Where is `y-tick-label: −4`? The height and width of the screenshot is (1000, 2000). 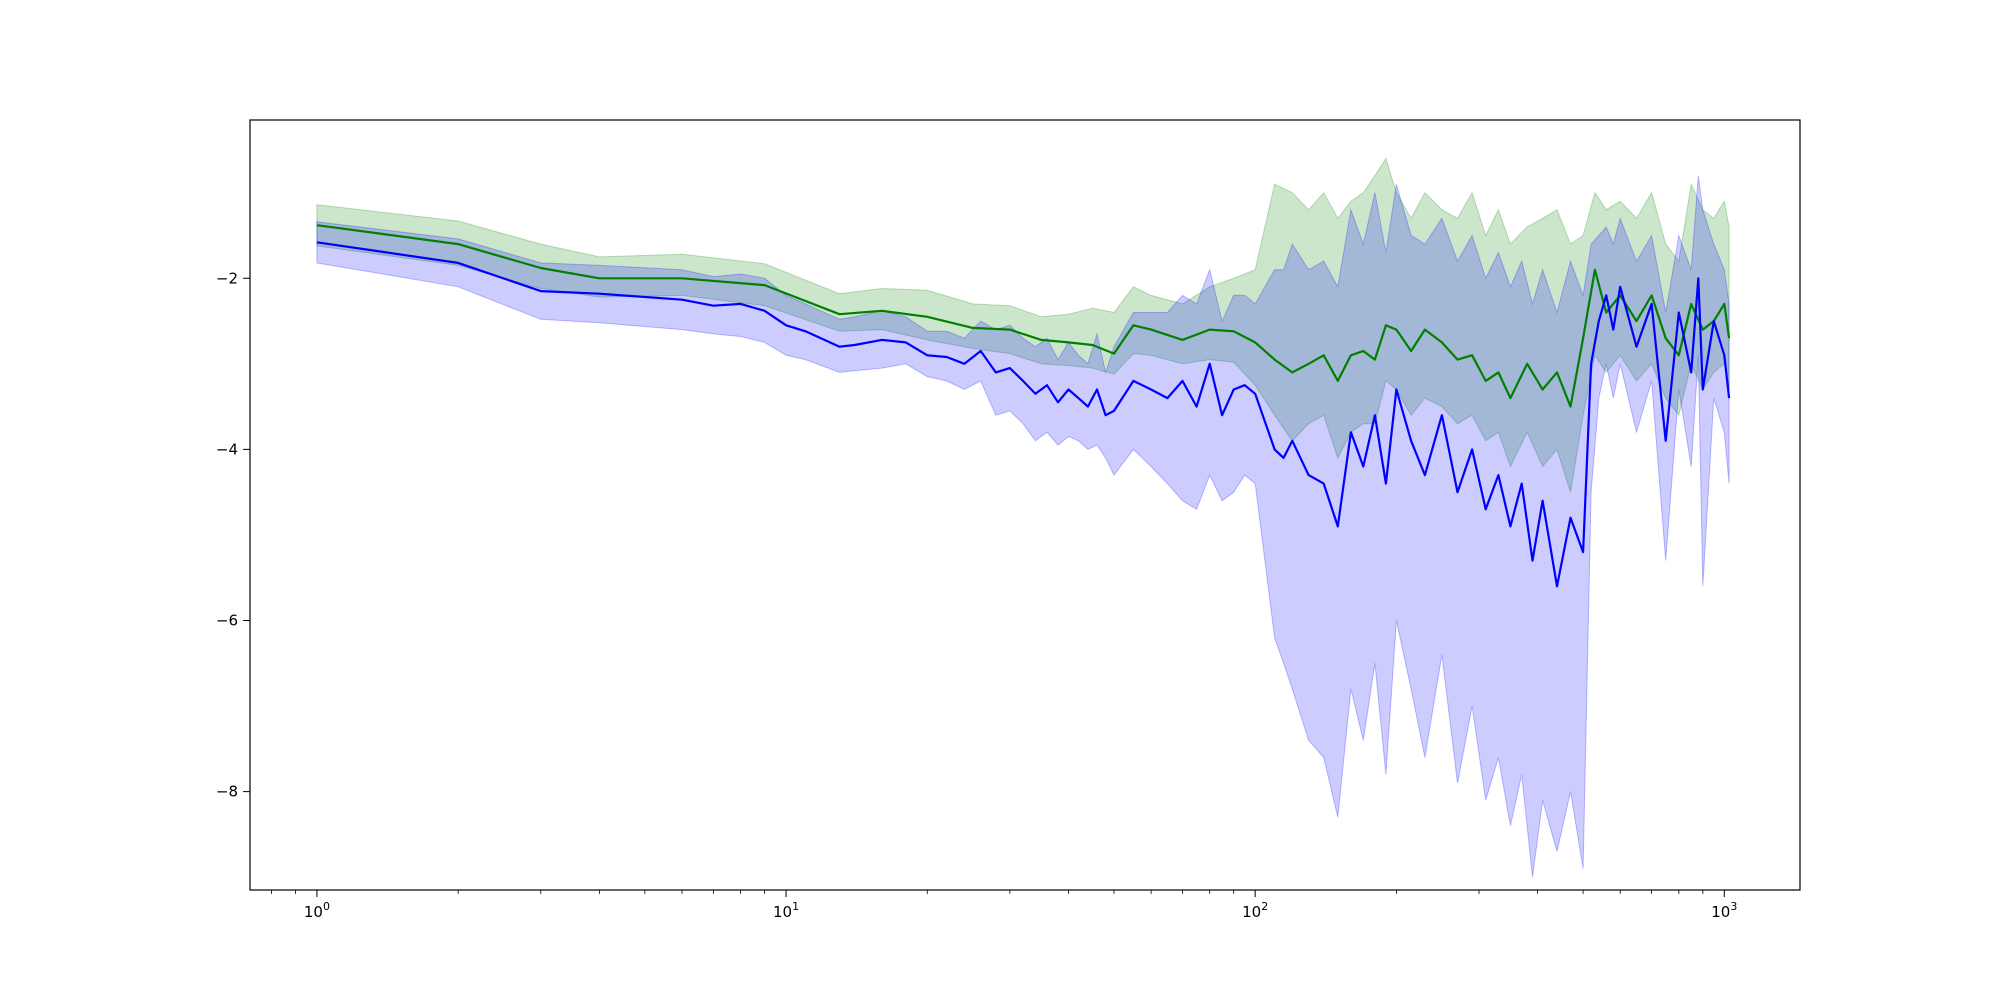 y-tick-label: −4 is located at coordinates (227, 449).